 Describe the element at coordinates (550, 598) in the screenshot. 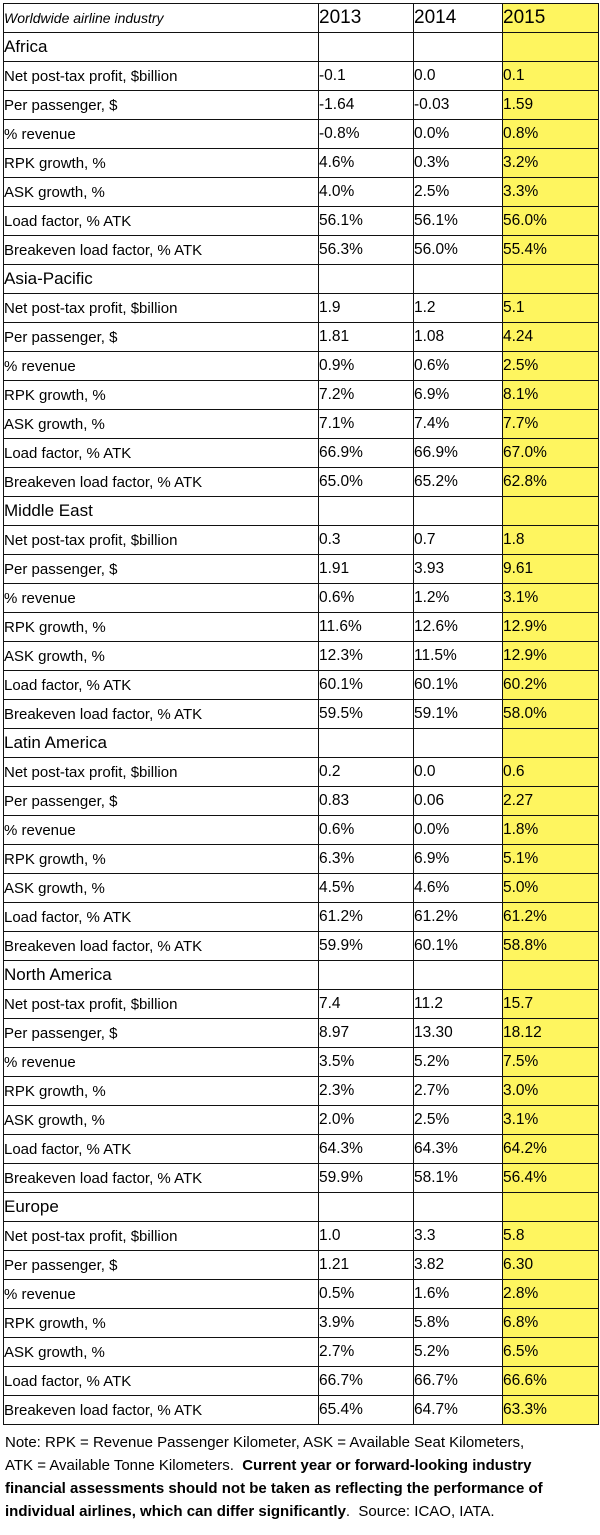

I see `value-cell-2015: 3.1%` at that location.